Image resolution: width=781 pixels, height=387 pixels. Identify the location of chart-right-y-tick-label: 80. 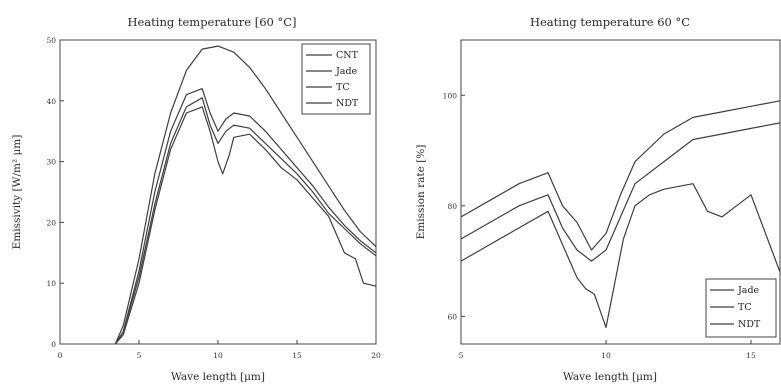
(452, 206).